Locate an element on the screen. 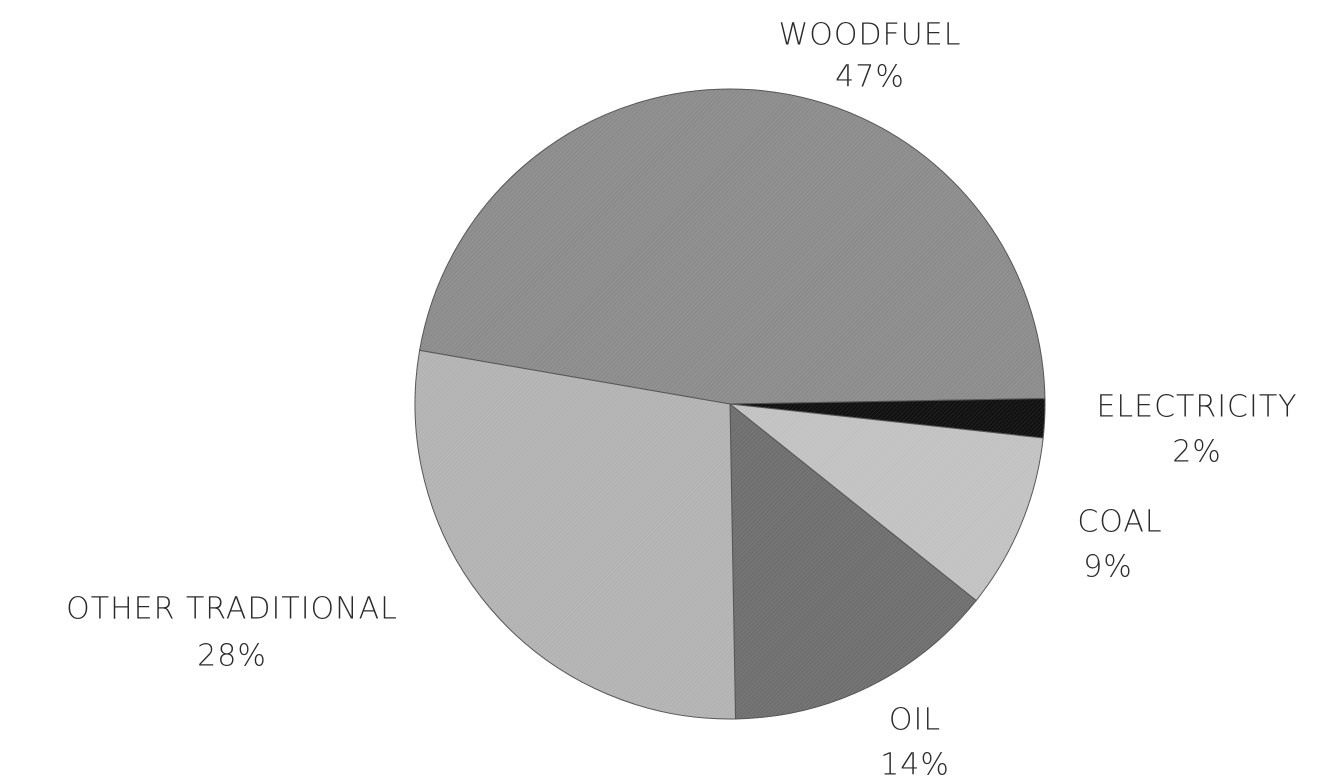  slice-value-label: 14% is located at coordinates (915, 765).